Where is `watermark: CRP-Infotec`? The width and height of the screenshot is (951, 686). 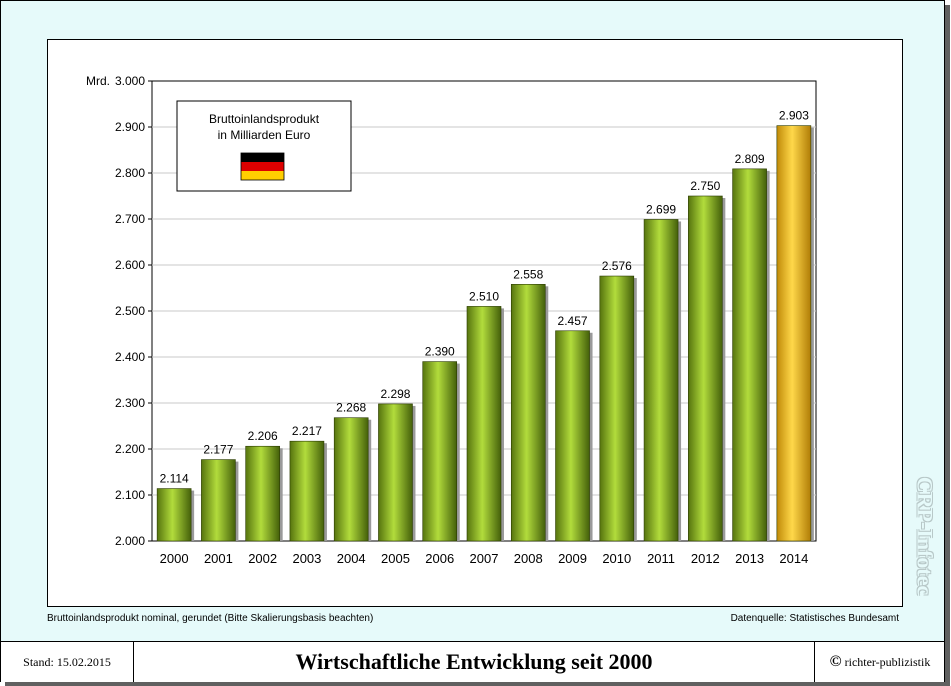 watermark: CRP-Infotec is located at coordinates (924, 536).